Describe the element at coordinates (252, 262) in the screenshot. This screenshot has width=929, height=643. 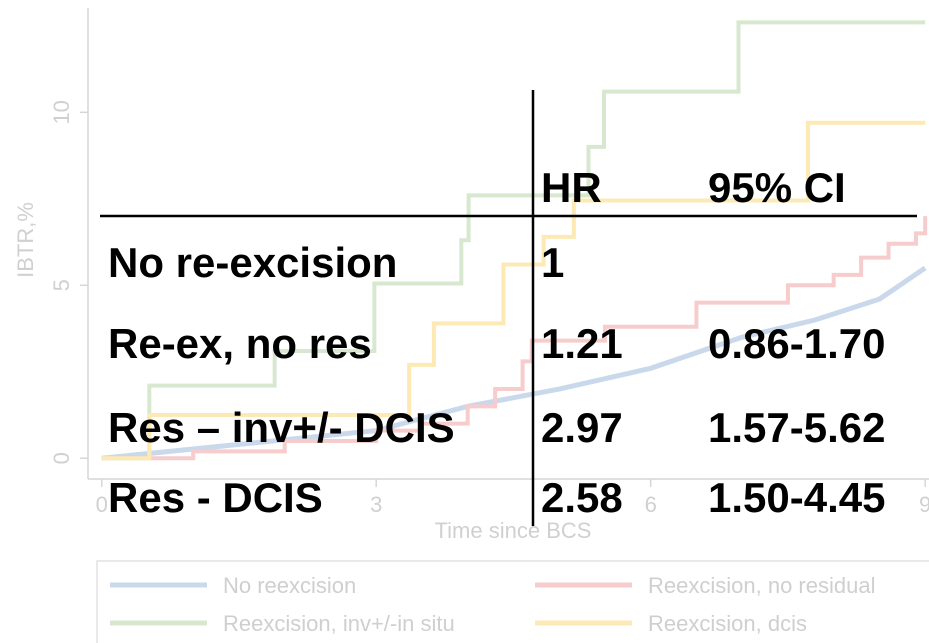
I see `row-label: No re-excision` at that location.